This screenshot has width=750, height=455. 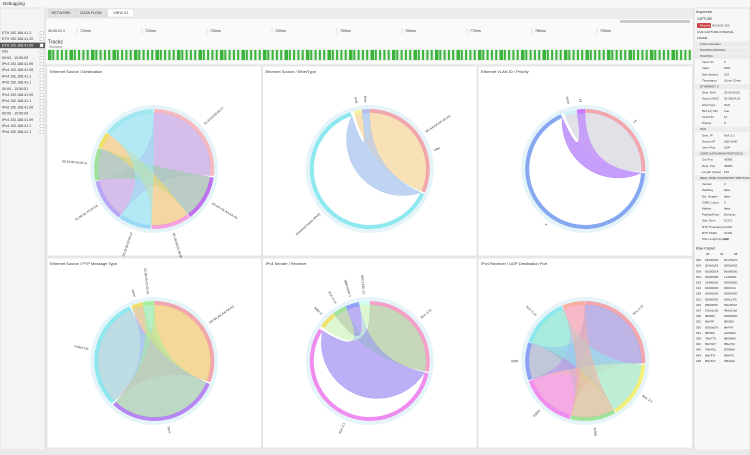 What do you see at coordinates (16, 33) in the screenshot?
I see `sidebar-item: ETH 192.168.41.1` at bounding box center [16, 33].